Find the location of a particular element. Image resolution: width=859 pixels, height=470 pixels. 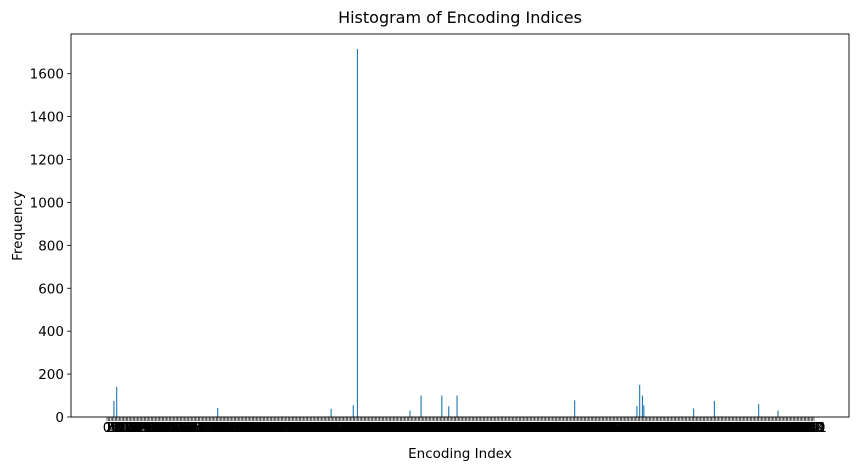

x-tick-label: 175 is located at coordinates (349, 428).